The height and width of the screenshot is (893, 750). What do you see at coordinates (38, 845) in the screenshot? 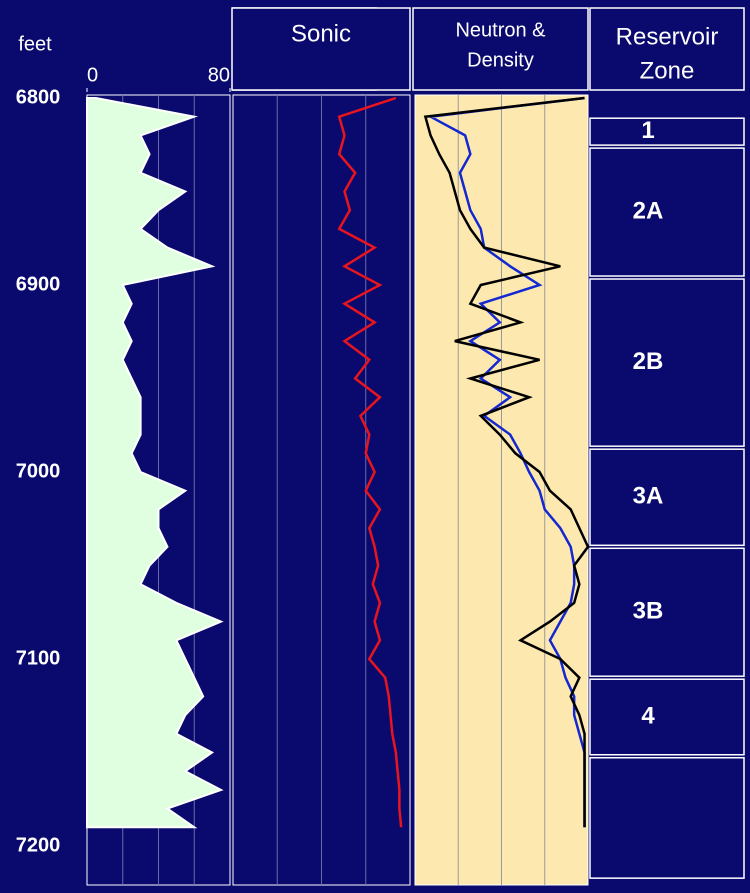
I see `depth-tick-label: 7200` at bounding box center [38, 845].